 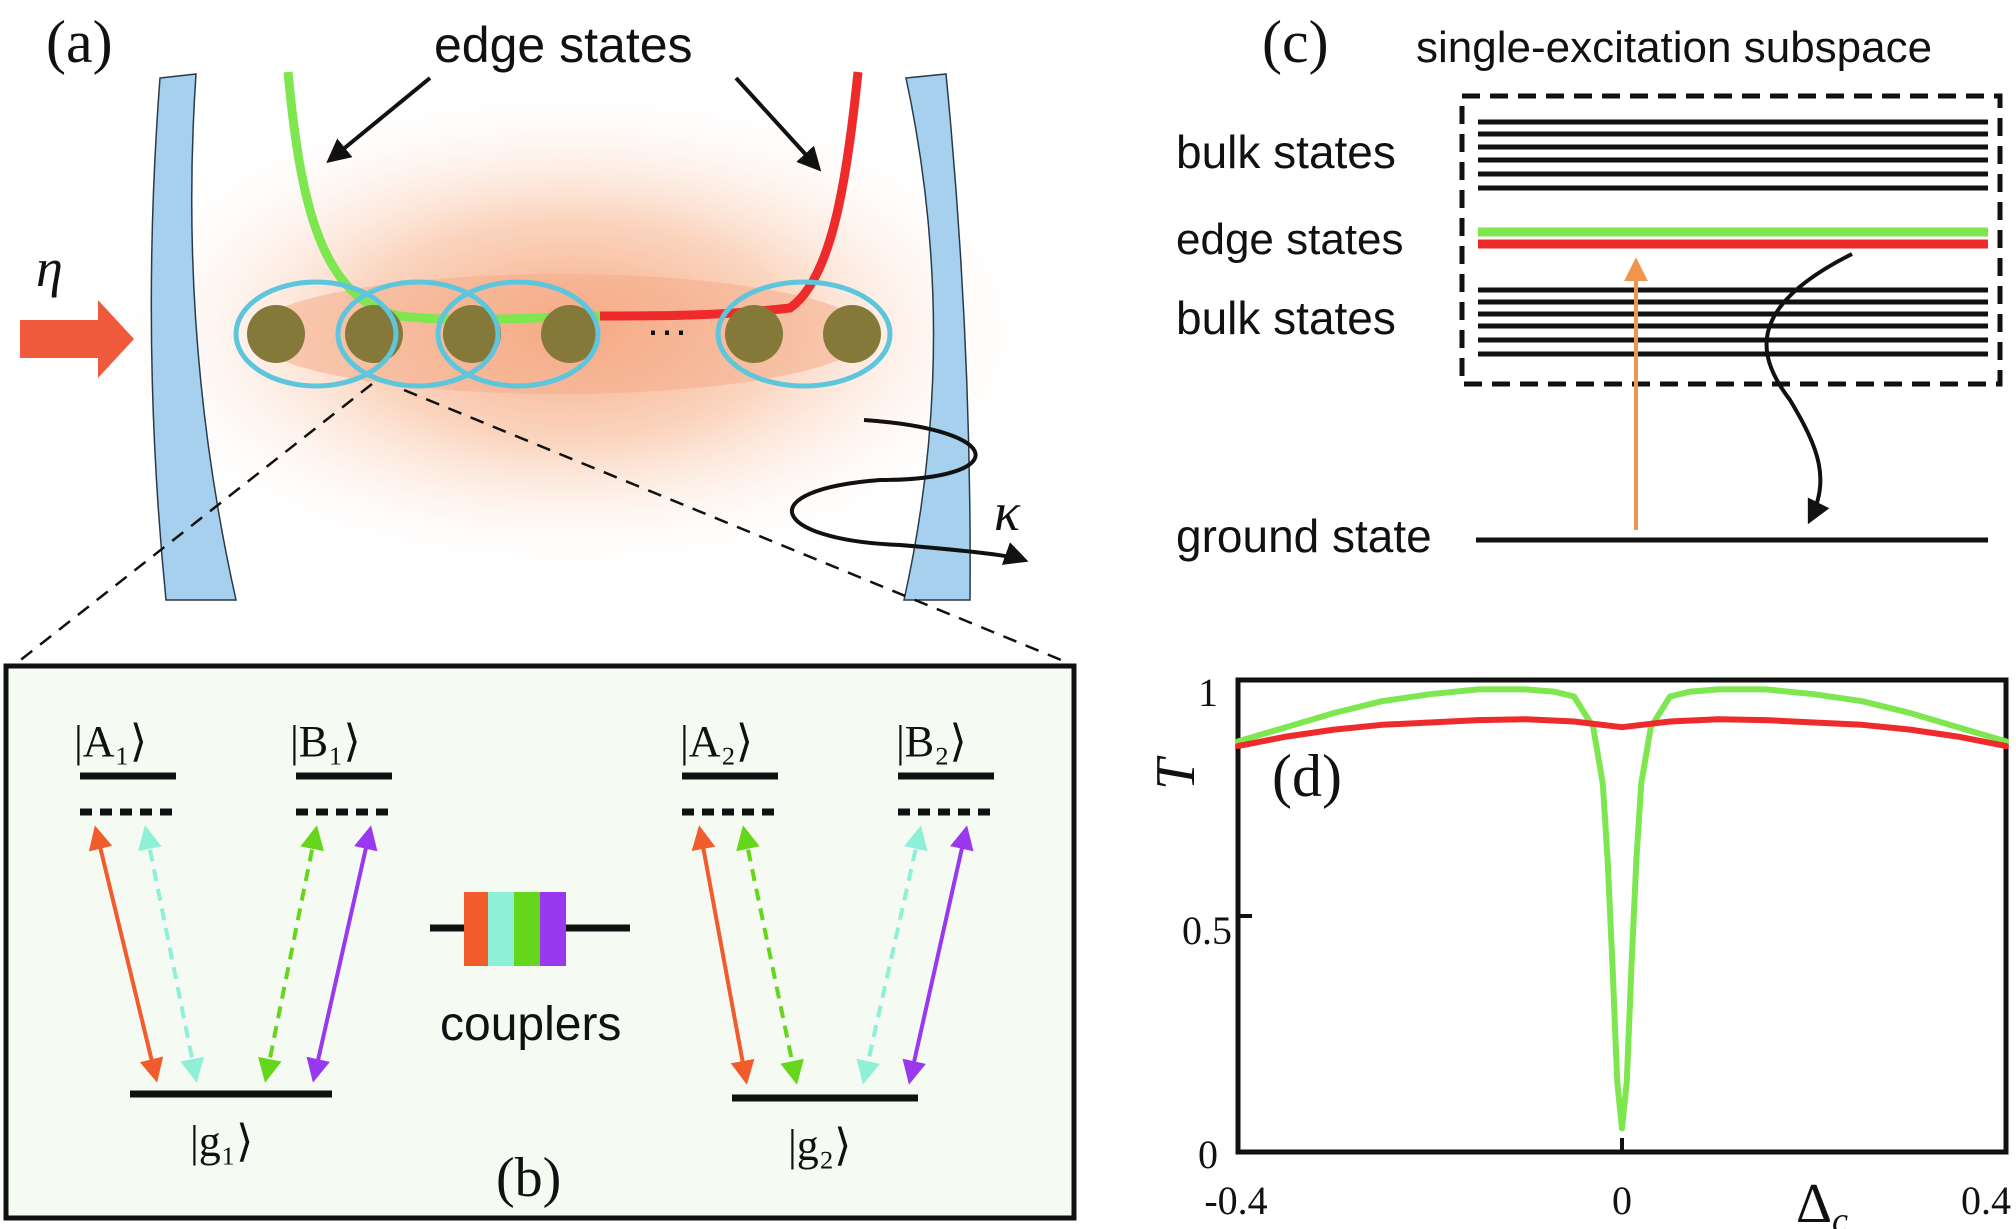 What do you see at coordinates (193, 337) in the screenshot?
I see `left-mirror` at bounding box center [193, 337].